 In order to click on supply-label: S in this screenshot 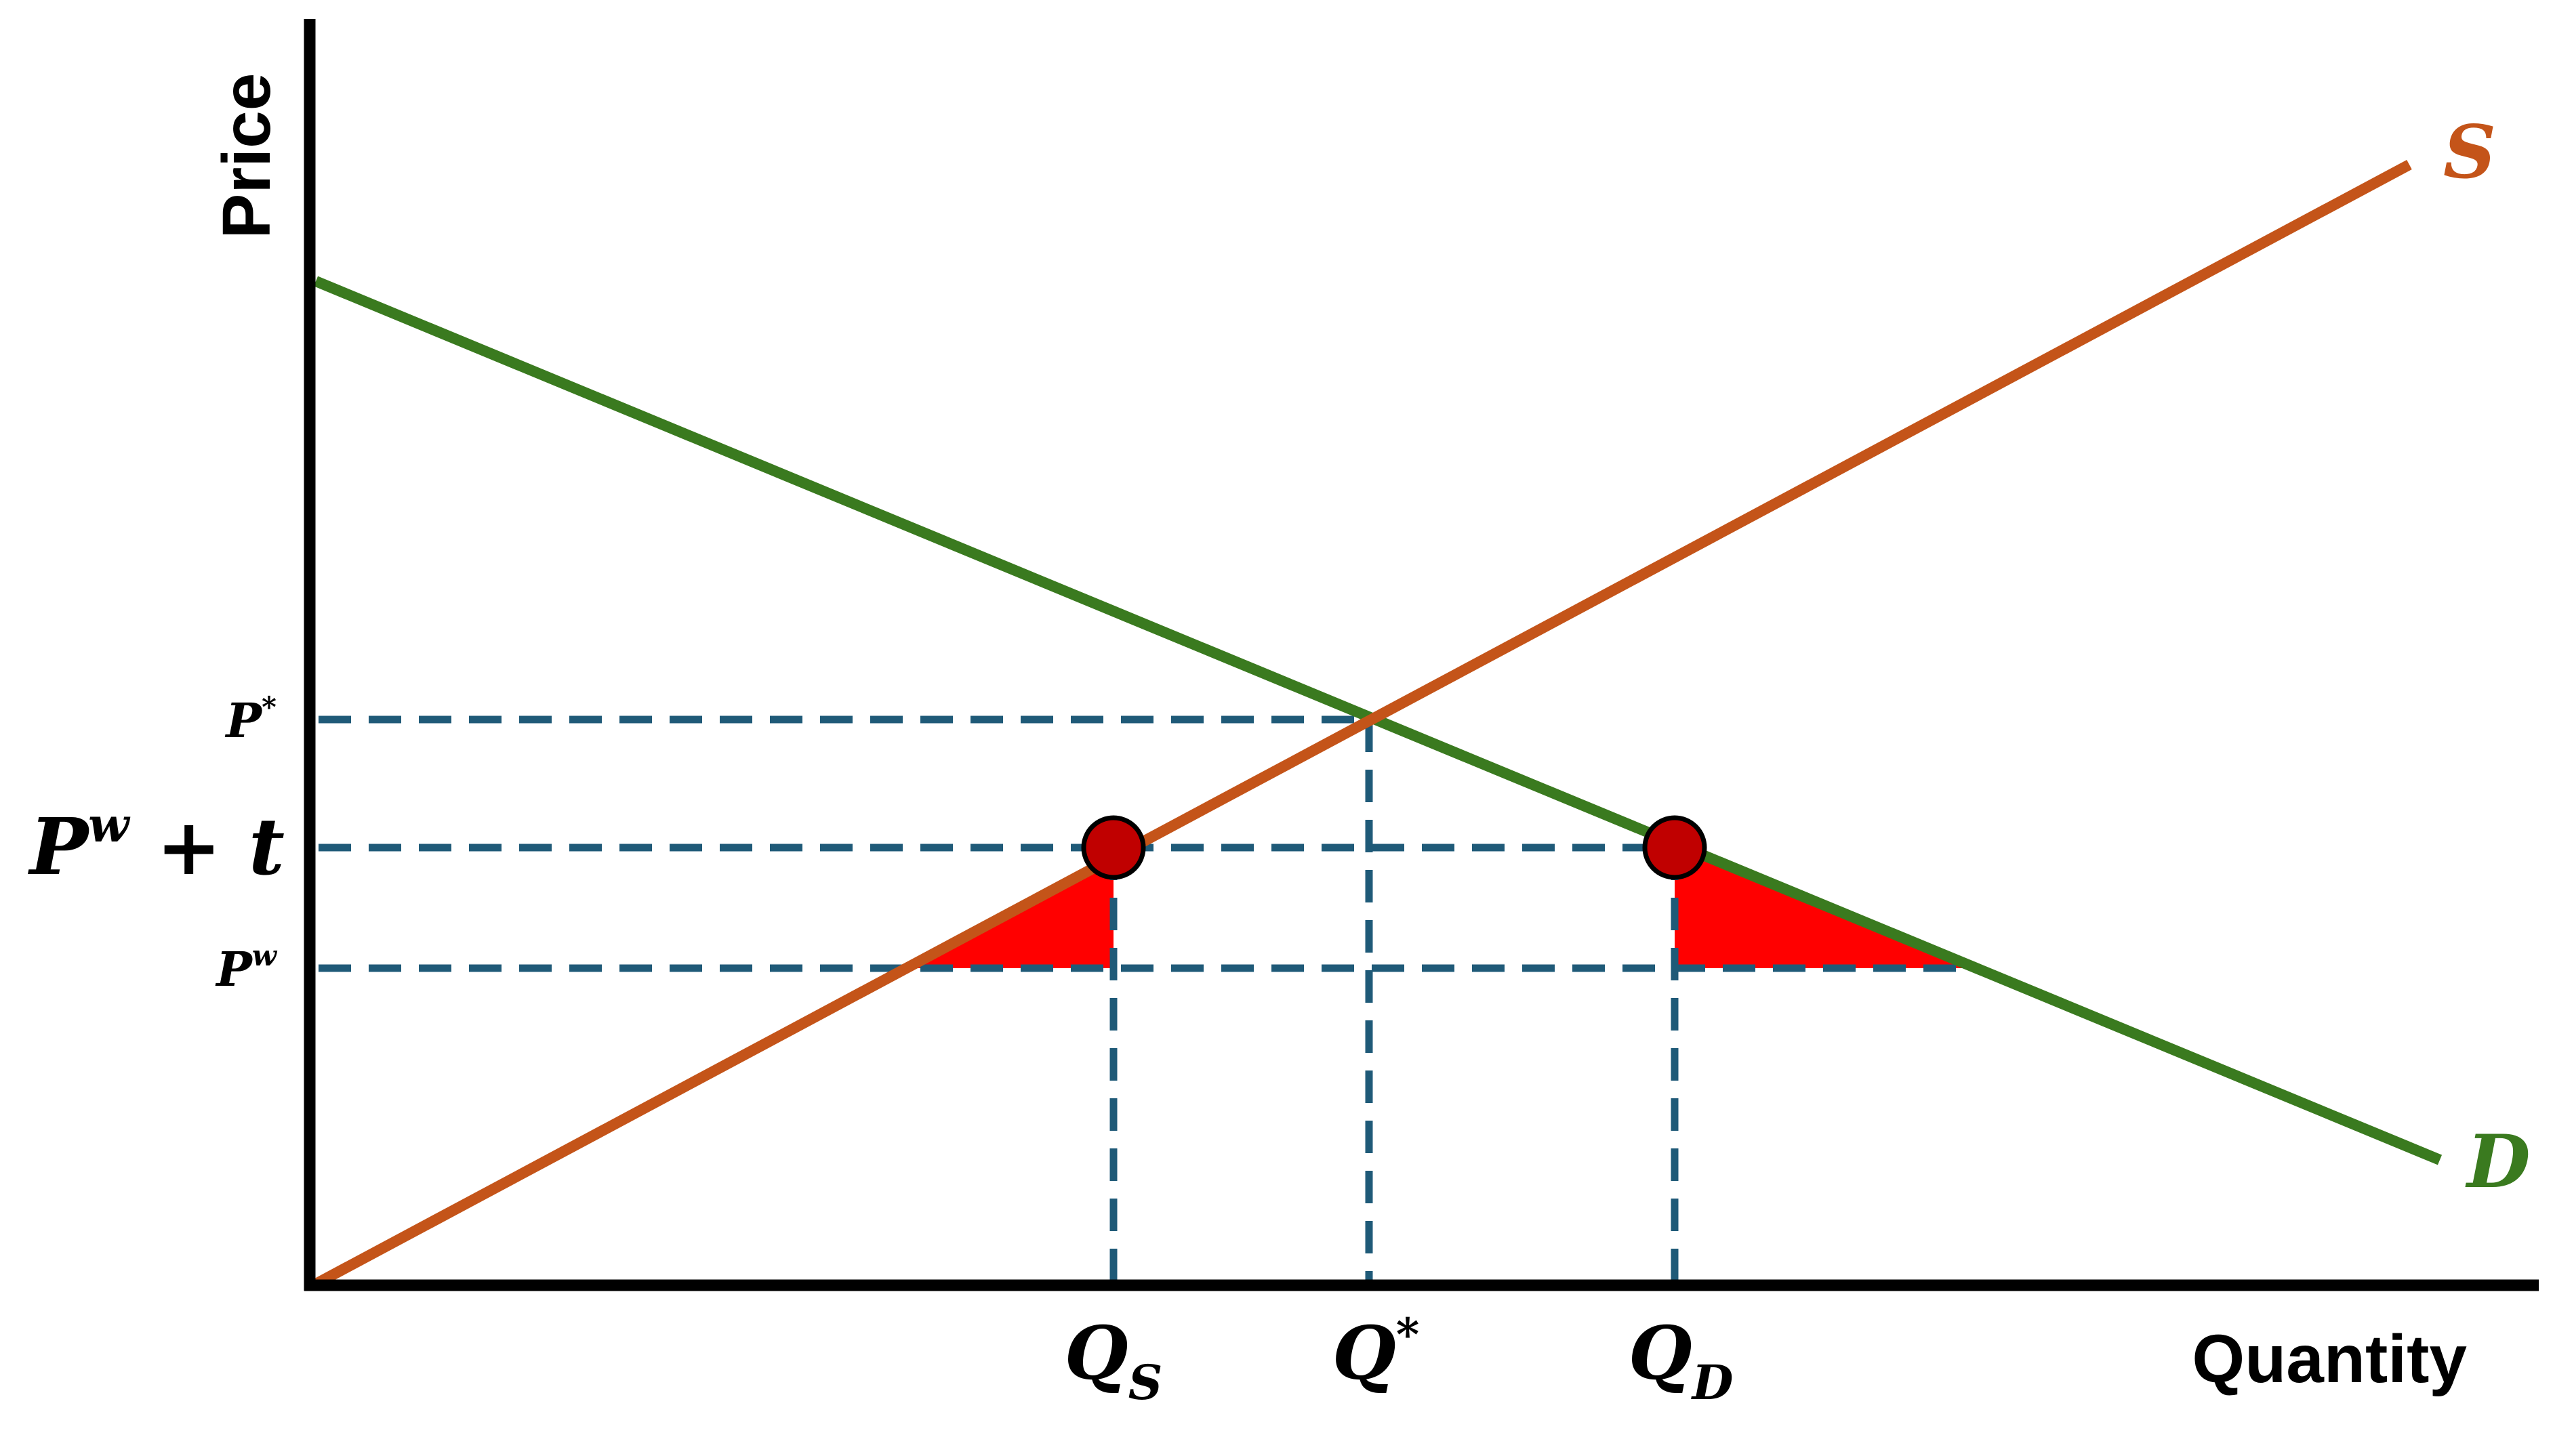, I will do `click(2469, 152)`.